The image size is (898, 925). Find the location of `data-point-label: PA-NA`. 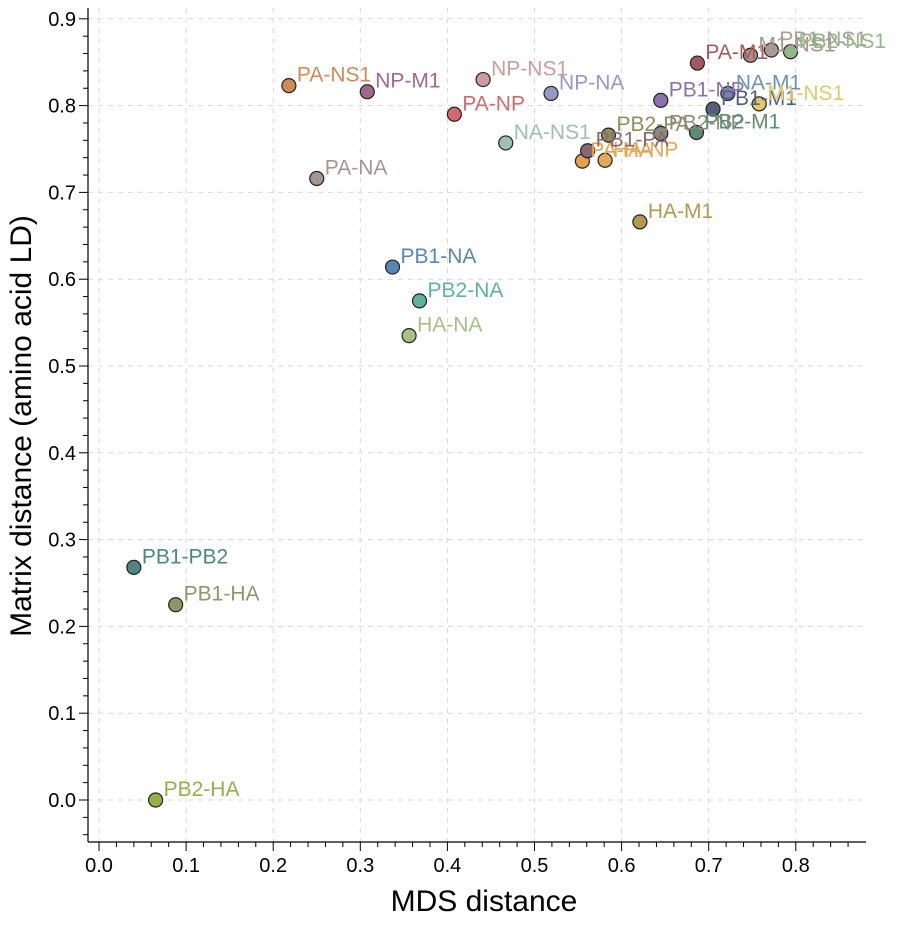

data-point-label: PA-NA is located at coordinates (356, 168).